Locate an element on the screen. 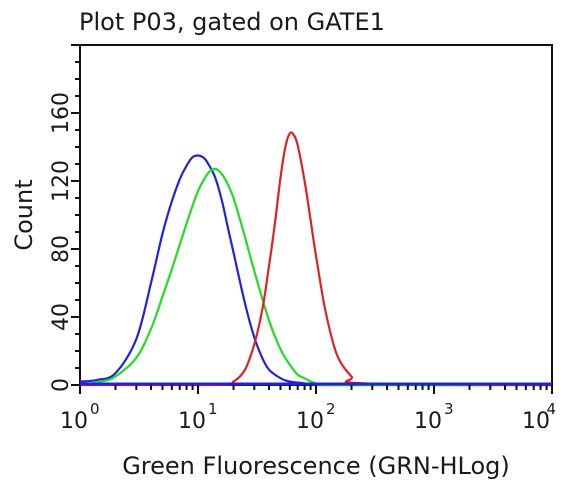 The height and width of the screenshot is (483, 576). x-tick-exponent: 1 is located at coordinates (213, 409).